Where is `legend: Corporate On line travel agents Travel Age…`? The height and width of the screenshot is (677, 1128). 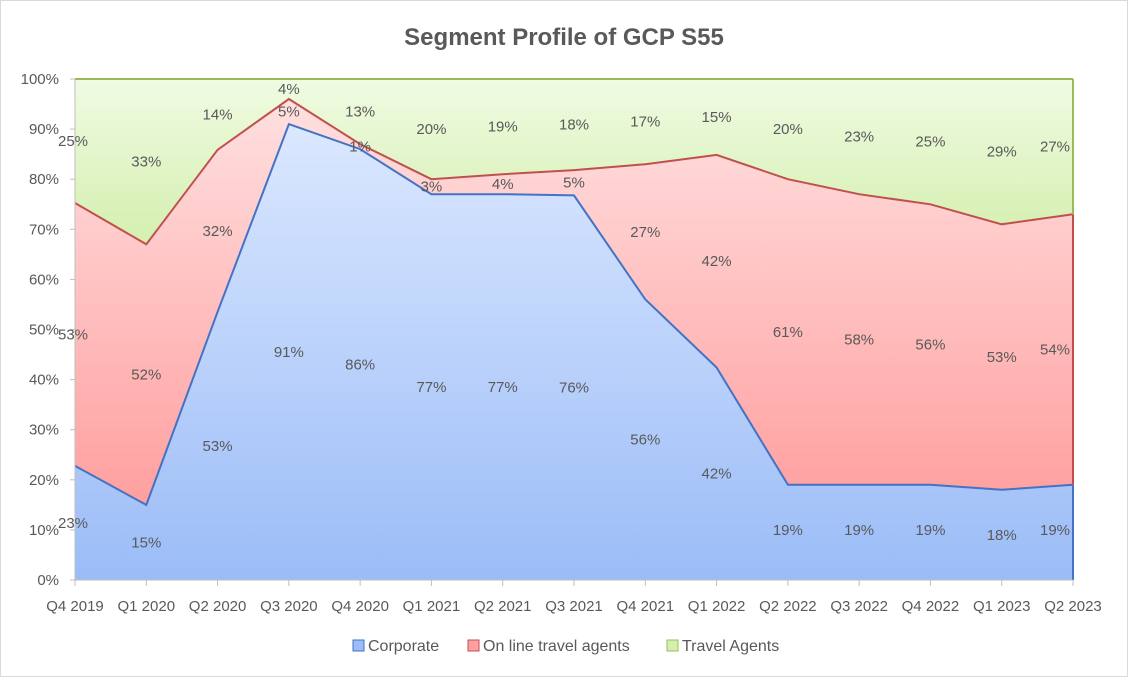 legend: Corporate On line travel agents Travel Age… is located at coordinates (565, 646).